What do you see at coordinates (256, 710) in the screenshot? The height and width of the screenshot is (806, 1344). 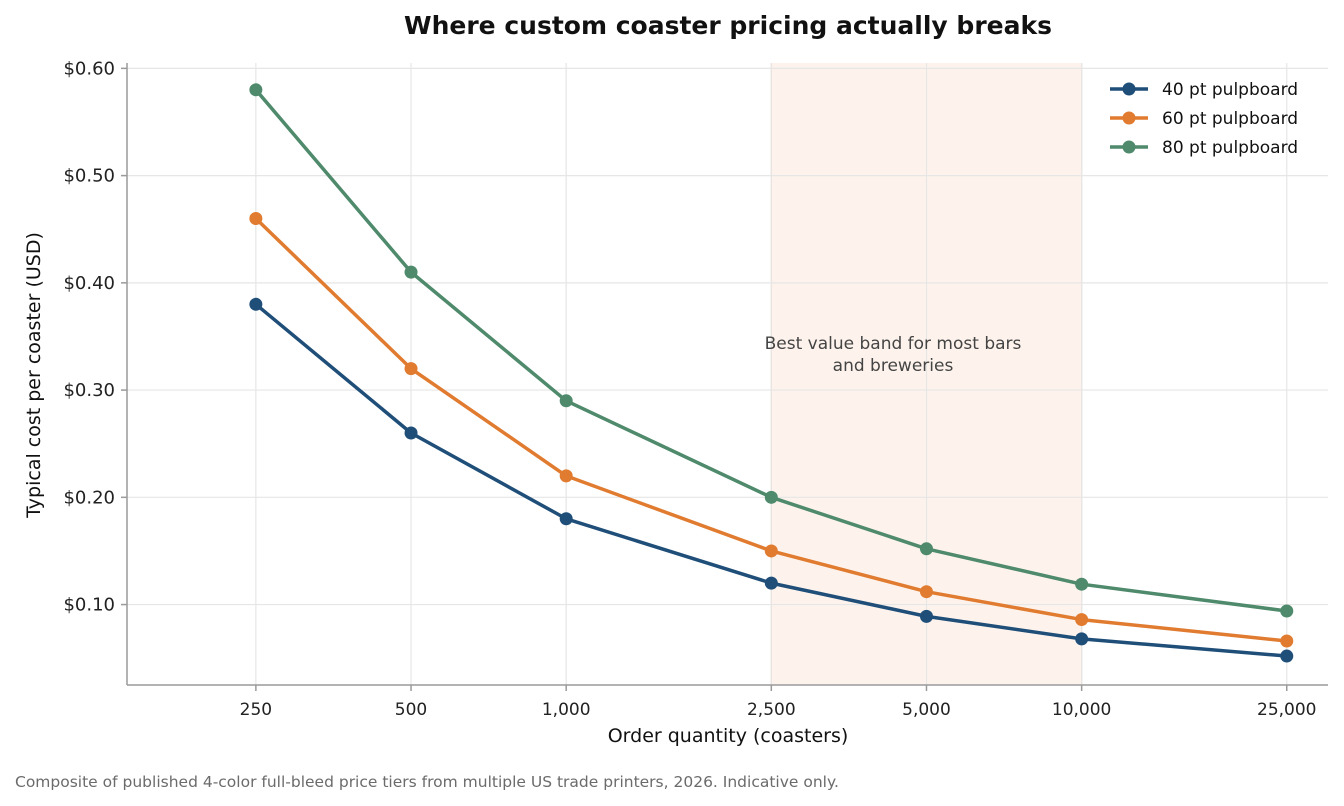 I see `x-tick-label: 250` at bounding box center [256, 710].